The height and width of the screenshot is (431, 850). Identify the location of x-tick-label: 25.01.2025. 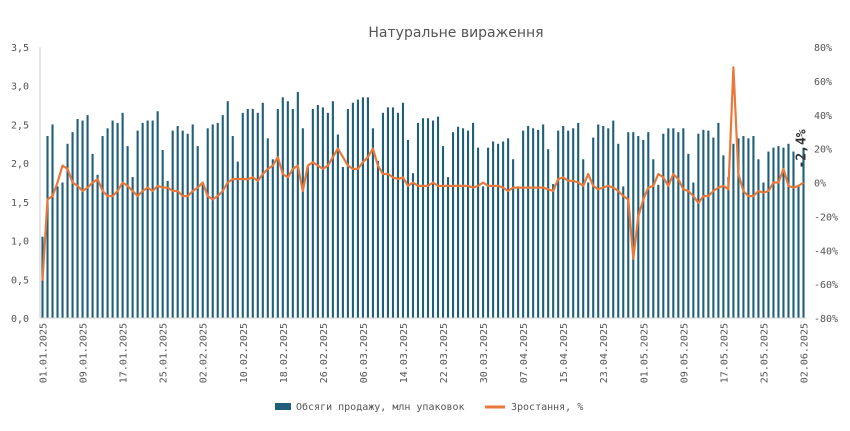
(164, 353).